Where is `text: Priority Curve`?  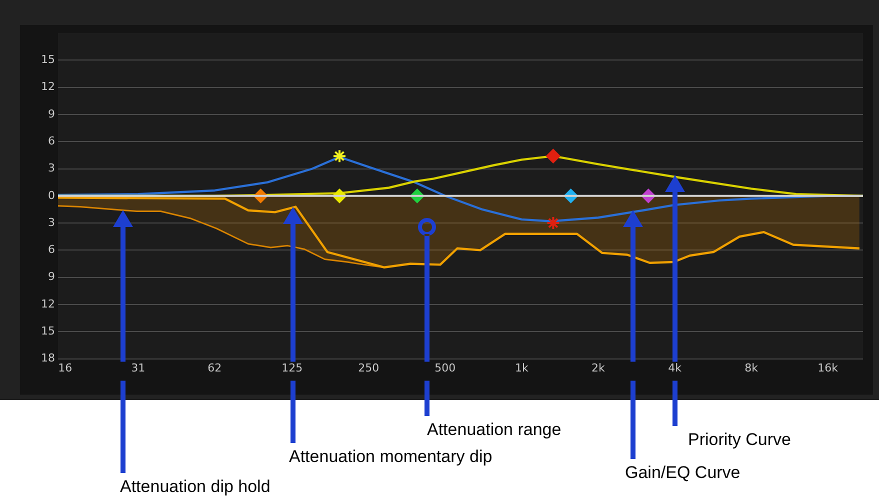 text: Priority Curve is located at coordinates (739, 440).